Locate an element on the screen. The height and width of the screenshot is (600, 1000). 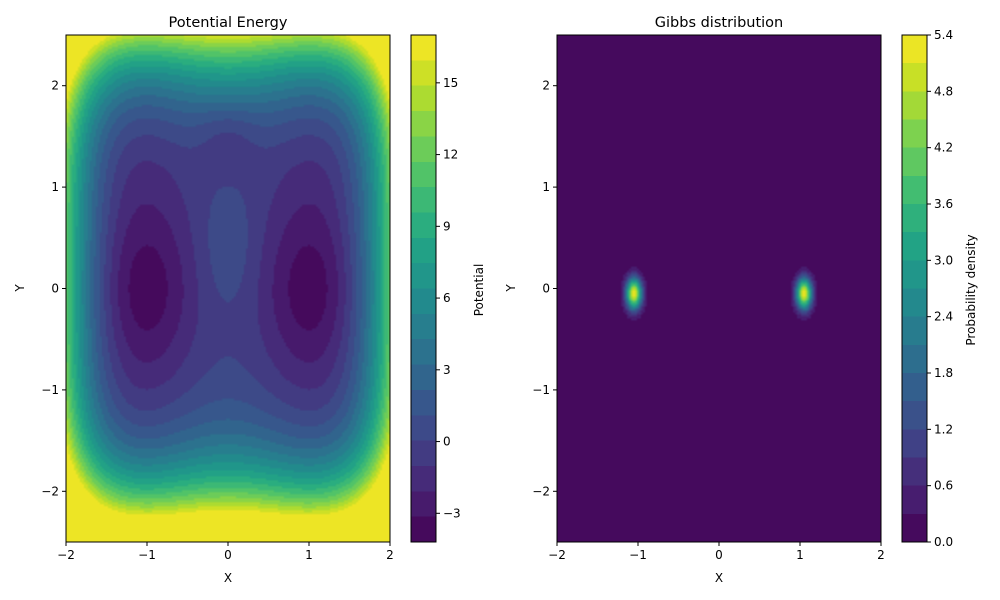
gibbs-distribution-ylabel: Y is located at coordinates (511, 288).